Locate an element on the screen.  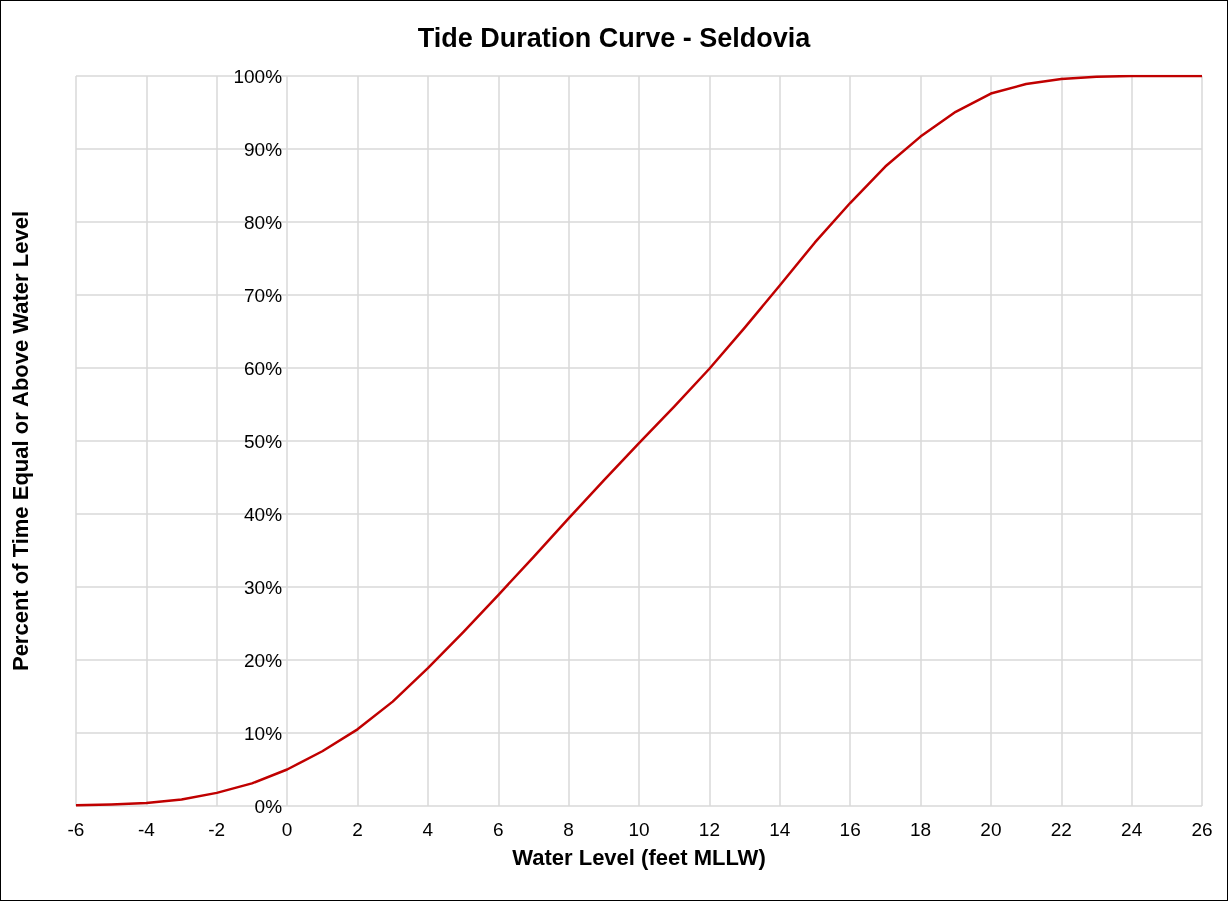
x-tick-label: 12 is located at coordinates (709, 829).